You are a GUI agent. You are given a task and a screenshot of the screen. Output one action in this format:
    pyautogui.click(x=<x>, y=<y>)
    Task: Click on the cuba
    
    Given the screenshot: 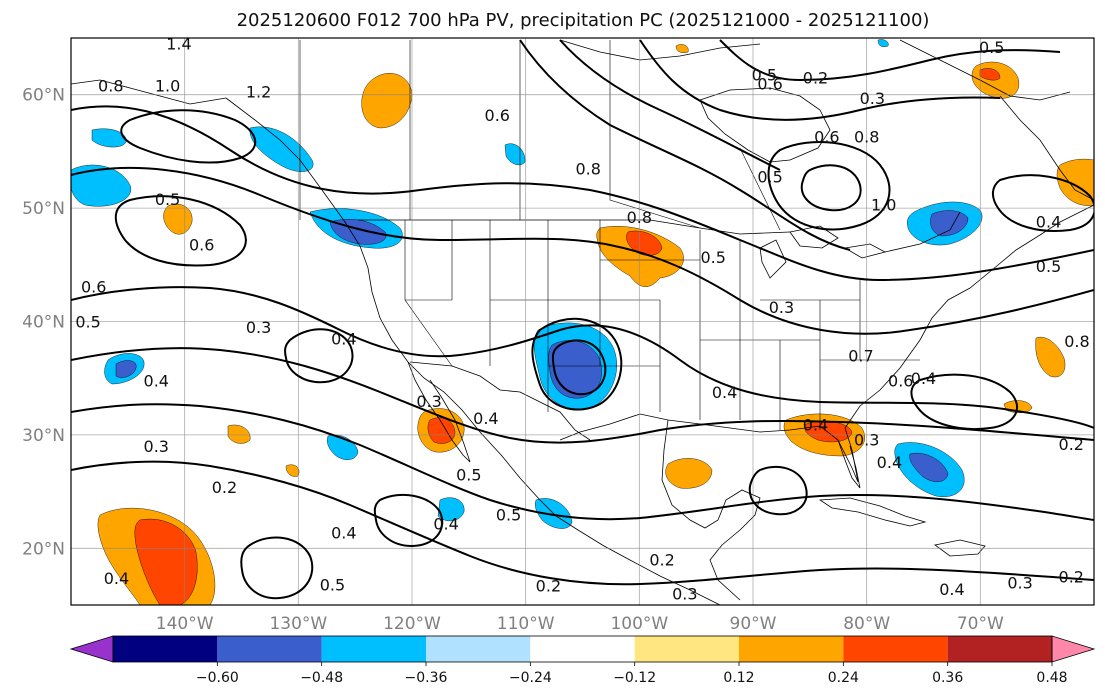 What is the action you would take?
    pyautogui.click(x=872, y=512)
    